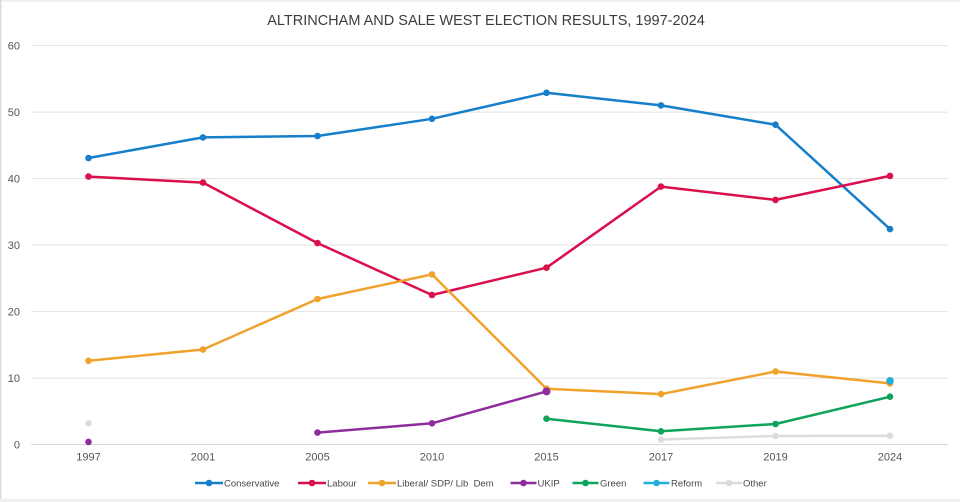 Image resolution: width=960 pixels, height=502 pixels. I want to click on svg-text: 60, so click(14, 47).